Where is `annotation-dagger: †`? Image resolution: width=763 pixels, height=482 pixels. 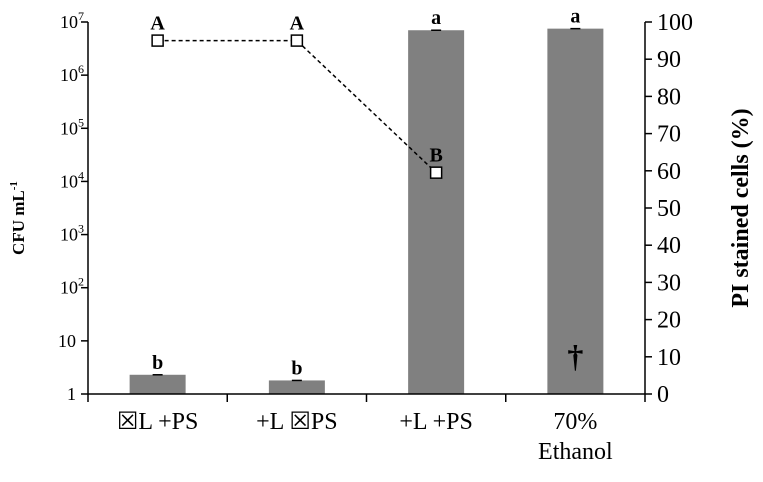
annotation-dagger: † is located at coordinates (575, 356).